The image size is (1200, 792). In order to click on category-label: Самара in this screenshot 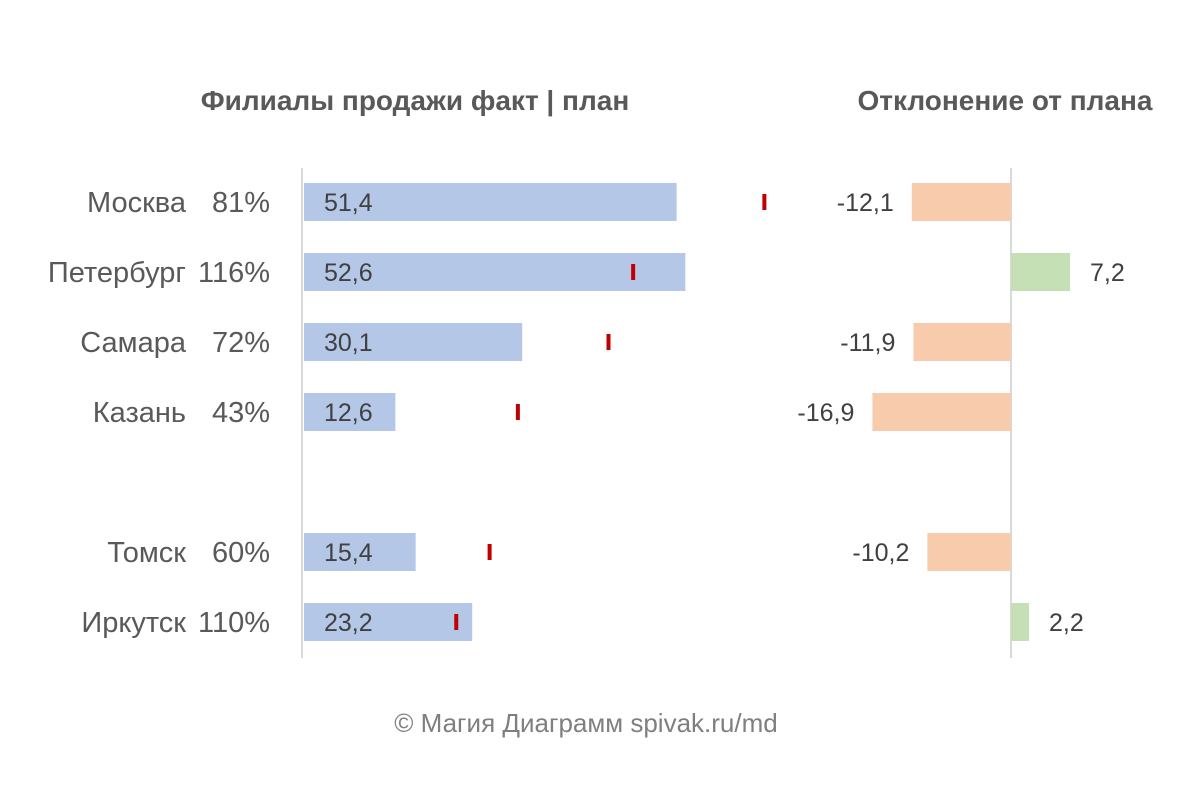, I will do `click(133, 343)`.